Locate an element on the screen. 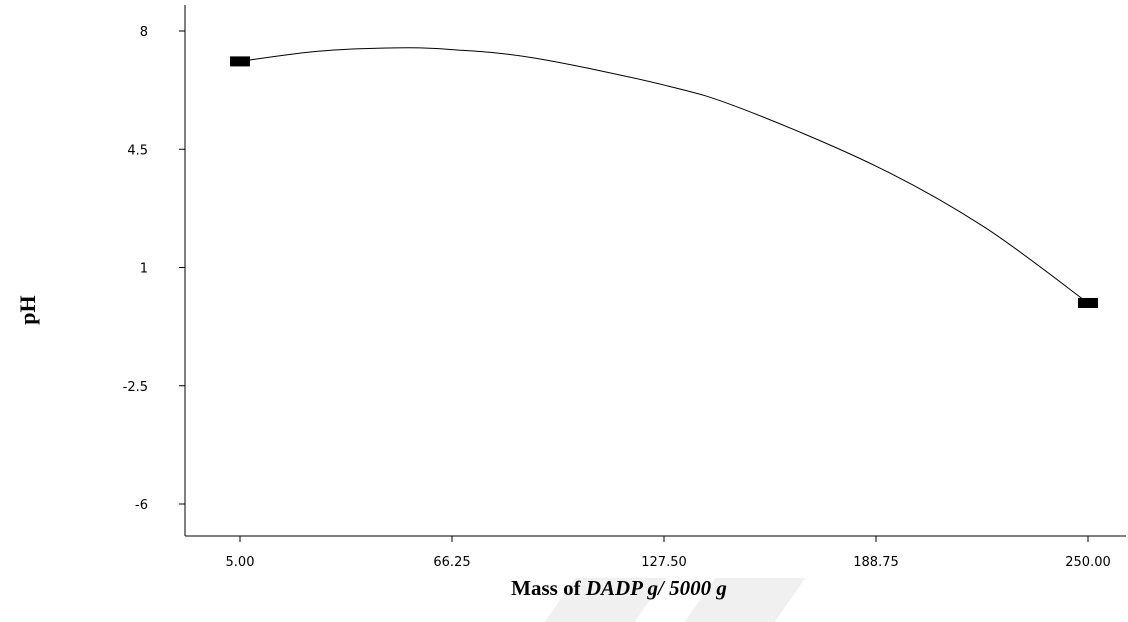 The height and width of the screenshot is (622, 1128). x-tick-label: 250.00 is located at coordinates (1088, 562).